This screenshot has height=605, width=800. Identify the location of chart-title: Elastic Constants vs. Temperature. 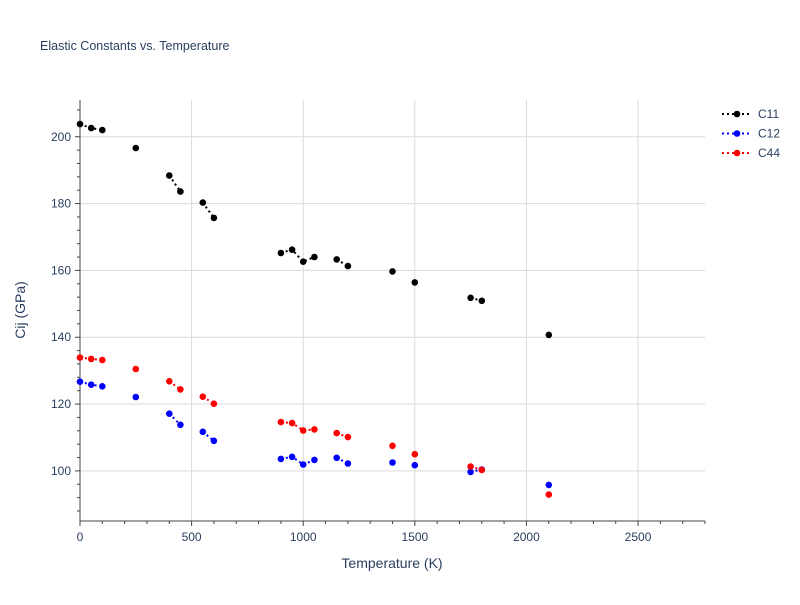
(134, 46).